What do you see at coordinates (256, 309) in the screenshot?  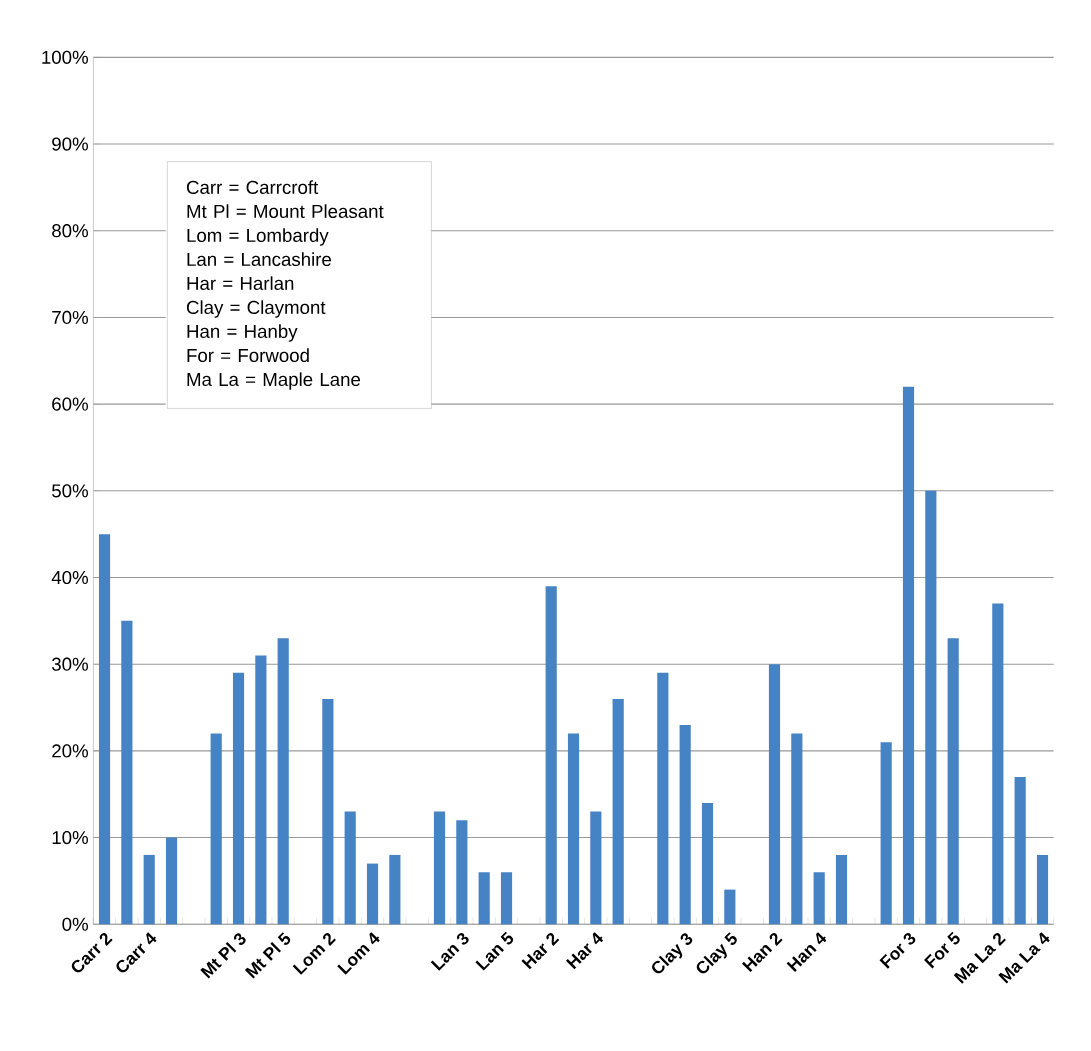 I see `annotation: Clay = Claymont` at bounding box center [256, 309].